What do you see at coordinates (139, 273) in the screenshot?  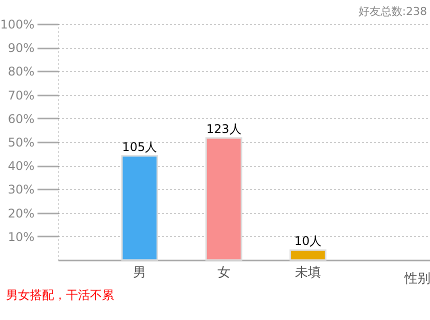 I see `x-tick-label: 男` at bounding box center [139, 273].